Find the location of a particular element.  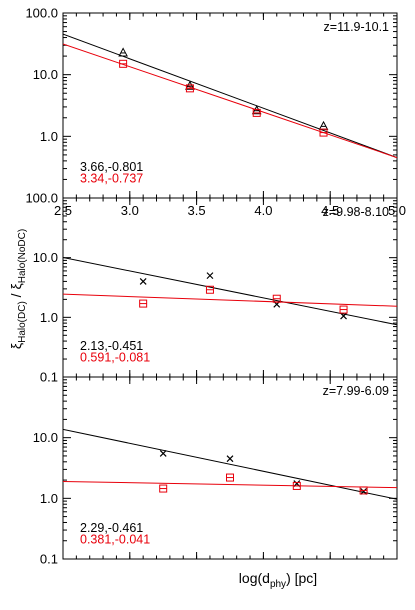

y-axis-title-xi-b: ξ is located at coordinates (16, 286).